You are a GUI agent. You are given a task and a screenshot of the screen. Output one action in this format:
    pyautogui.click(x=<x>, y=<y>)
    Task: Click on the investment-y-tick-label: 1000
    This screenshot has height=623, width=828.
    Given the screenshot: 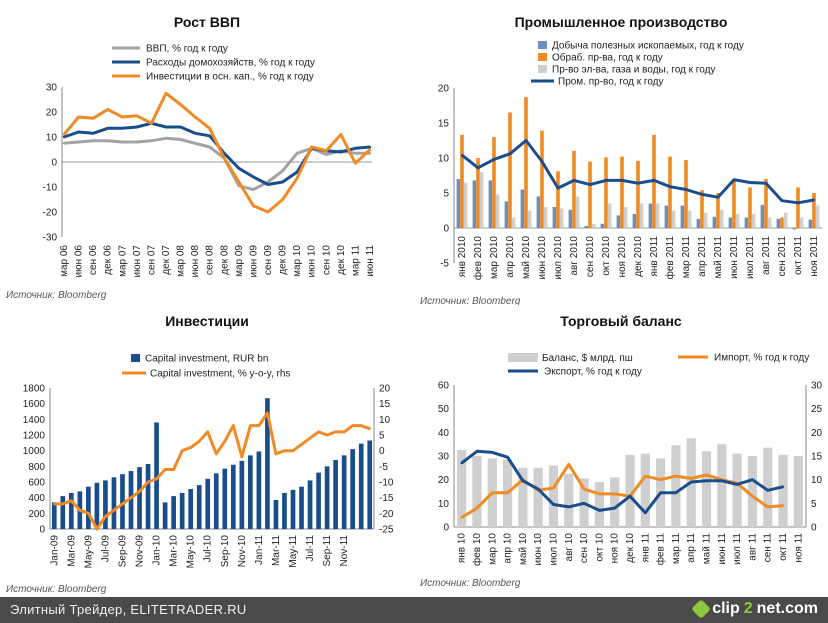 What is the action you would take?
    pyautogui.click(x=34, y=451)
    